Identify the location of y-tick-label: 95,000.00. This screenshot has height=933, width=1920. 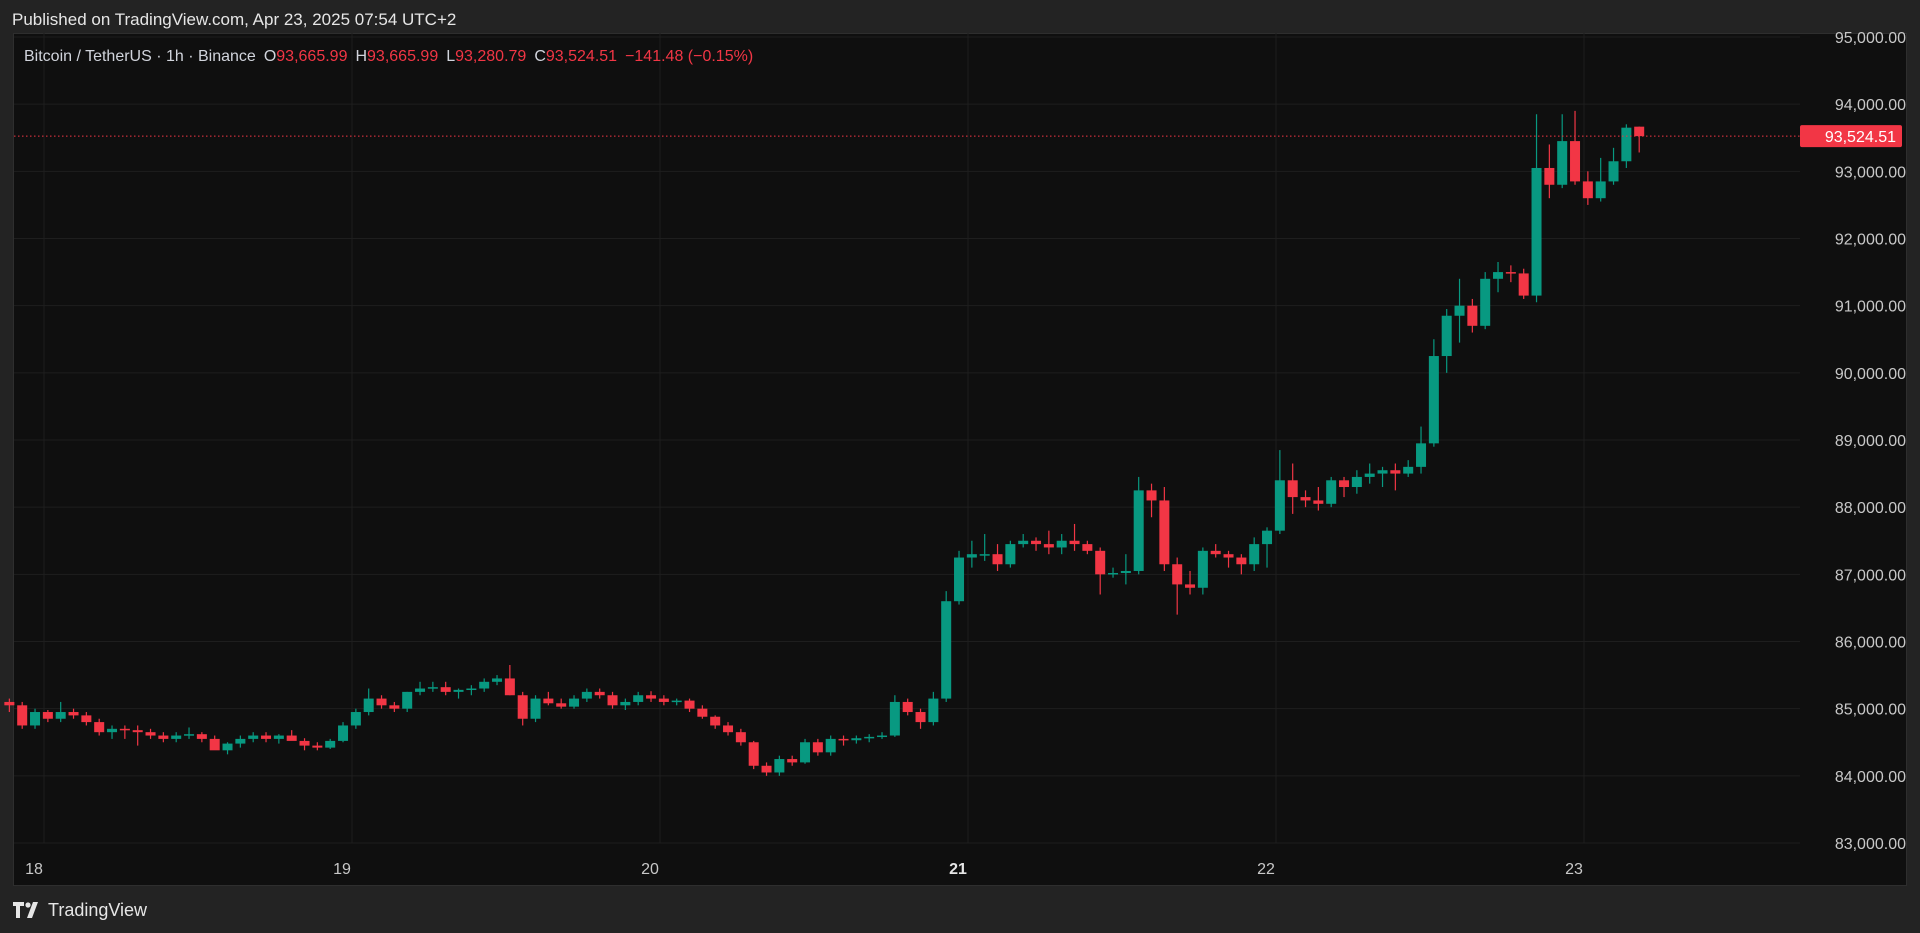
(1870, 38).